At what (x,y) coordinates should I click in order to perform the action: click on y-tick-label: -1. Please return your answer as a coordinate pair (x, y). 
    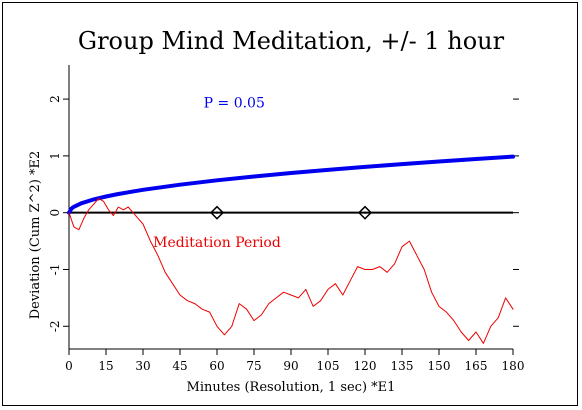
    Looking at the image, I should click on (55, 270).